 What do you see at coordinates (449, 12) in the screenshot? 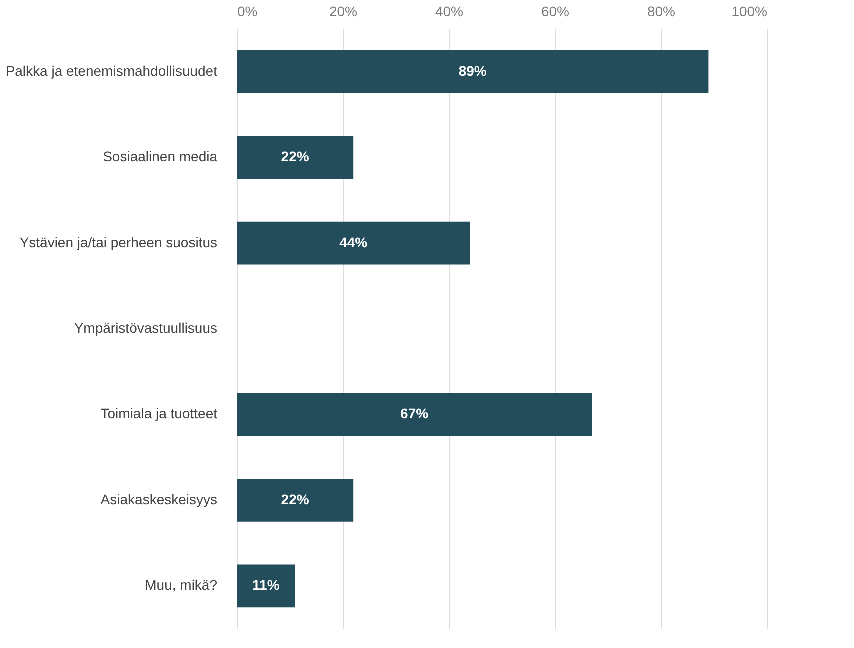
I see `x-tick-label: 40%` at bounding box center [449, 12].